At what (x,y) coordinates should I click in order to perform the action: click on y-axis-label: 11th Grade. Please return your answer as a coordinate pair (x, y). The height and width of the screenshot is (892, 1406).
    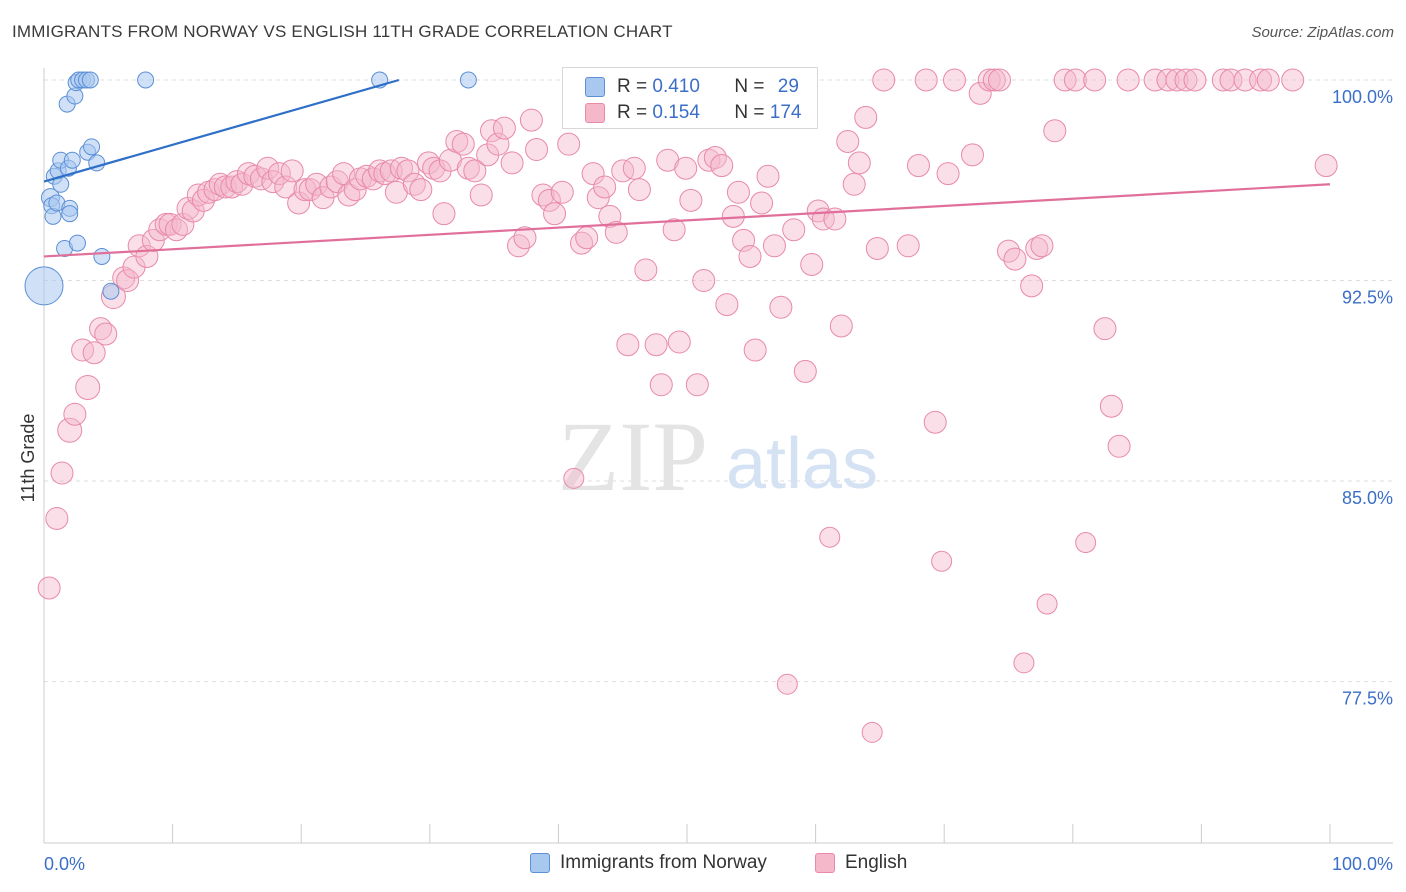
    Looking at the image, I should click on (28, 458).